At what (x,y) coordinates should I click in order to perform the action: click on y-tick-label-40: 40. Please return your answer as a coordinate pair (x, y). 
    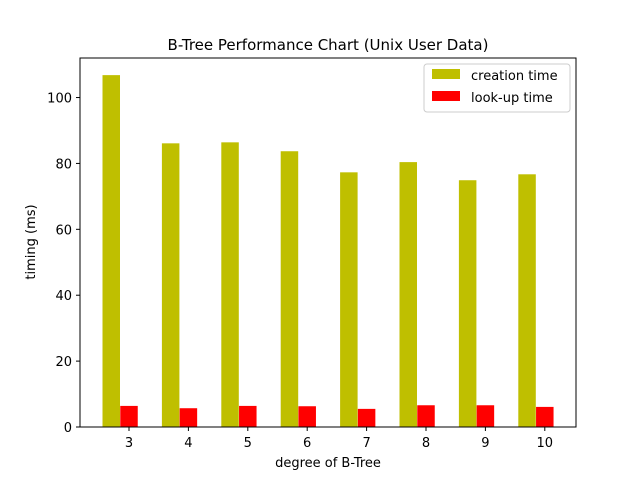
    Looking at the image, I should click on (63, 296).